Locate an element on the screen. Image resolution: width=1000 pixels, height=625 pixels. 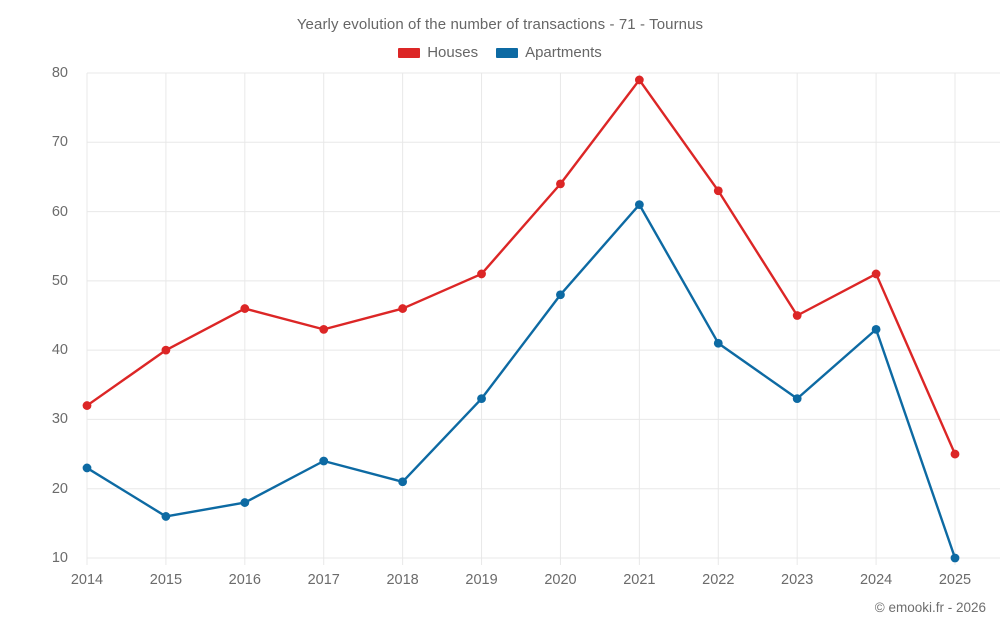
x-axis-tick-label: 2021 is located at coordinates (639, 580).